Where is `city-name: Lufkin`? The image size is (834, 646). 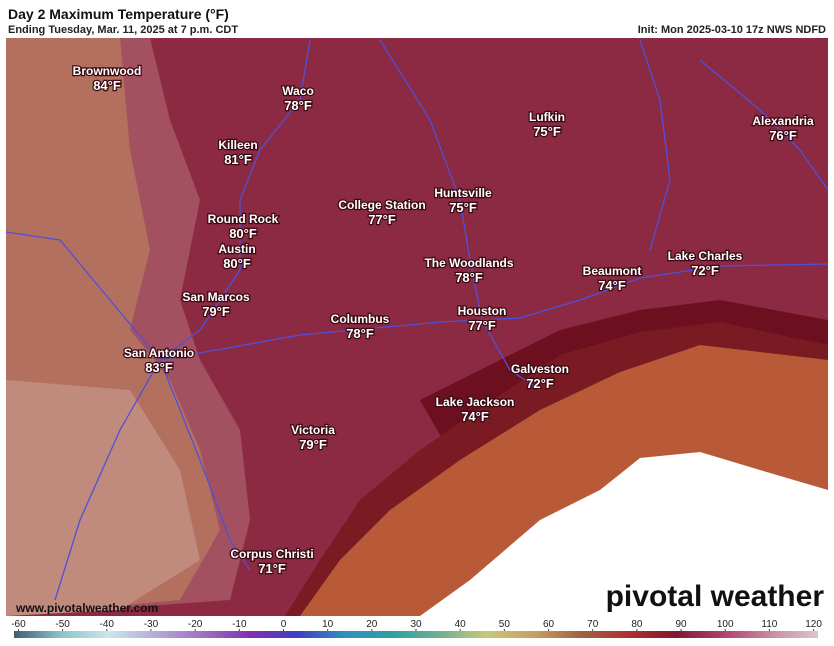
city-name: Lufkin is located at coordinates (547, 117).